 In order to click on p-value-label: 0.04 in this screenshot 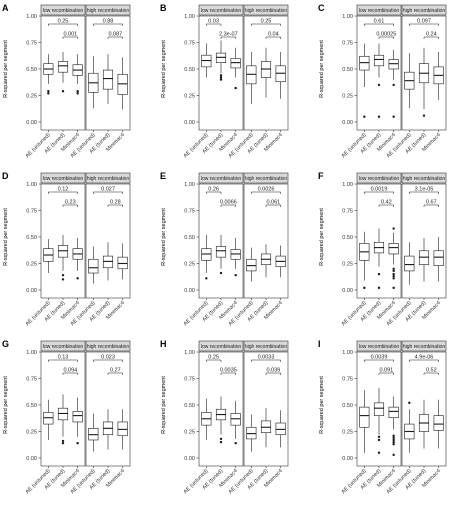, I will do `click(273, 35)`.